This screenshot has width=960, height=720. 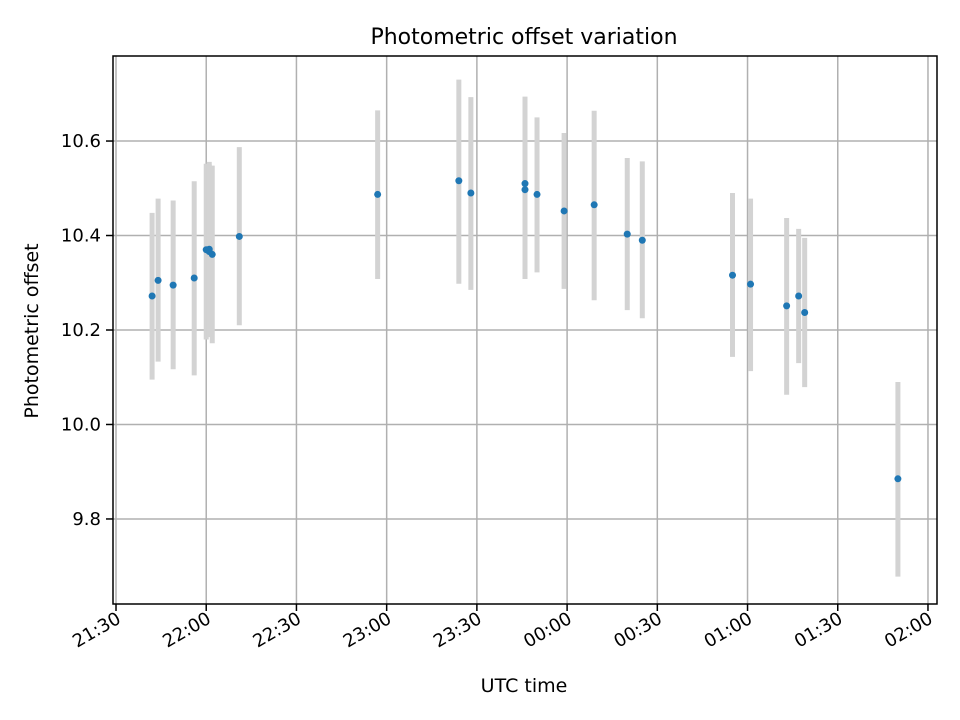 What do you see at coordinates (81, 236) in the screenshot?
I see `y-tick-label: 10.4` at bounding box center [81, 236].